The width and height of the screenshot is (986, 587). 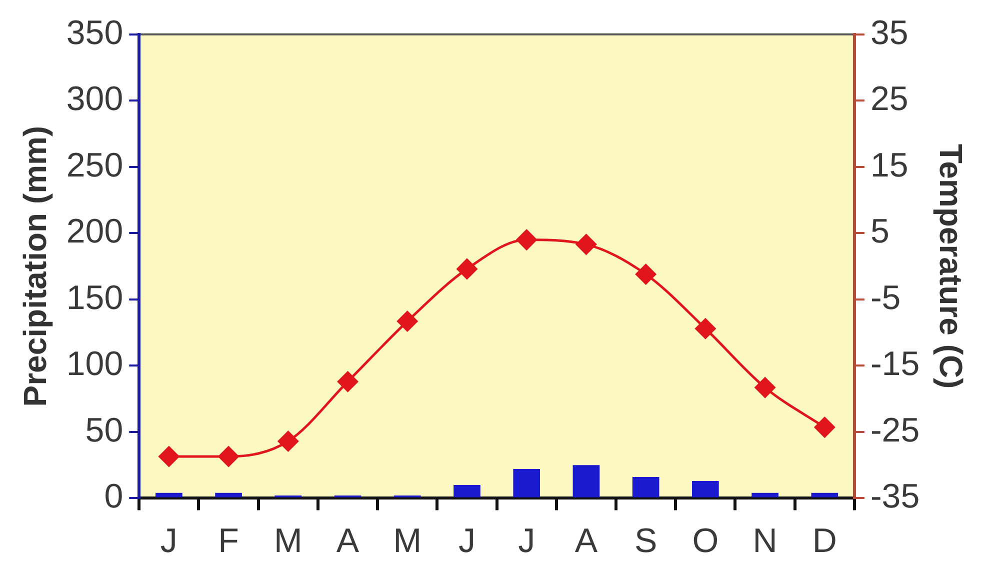 I want to click on x-tick-label: D, so click(x=824, y=541).